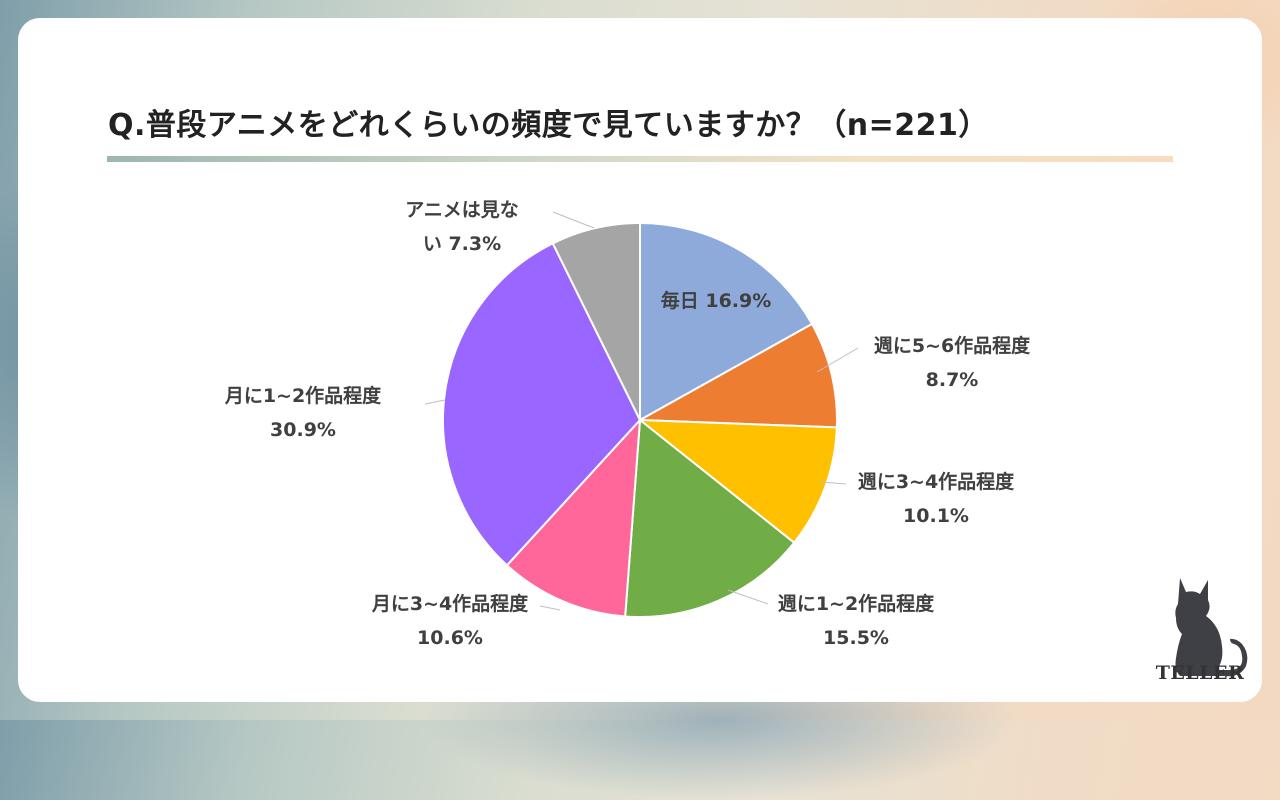 Image resolution: width=1280 pixels, height=800 pixels. I want to click on data-label: 10.6%, so click(450, 638).